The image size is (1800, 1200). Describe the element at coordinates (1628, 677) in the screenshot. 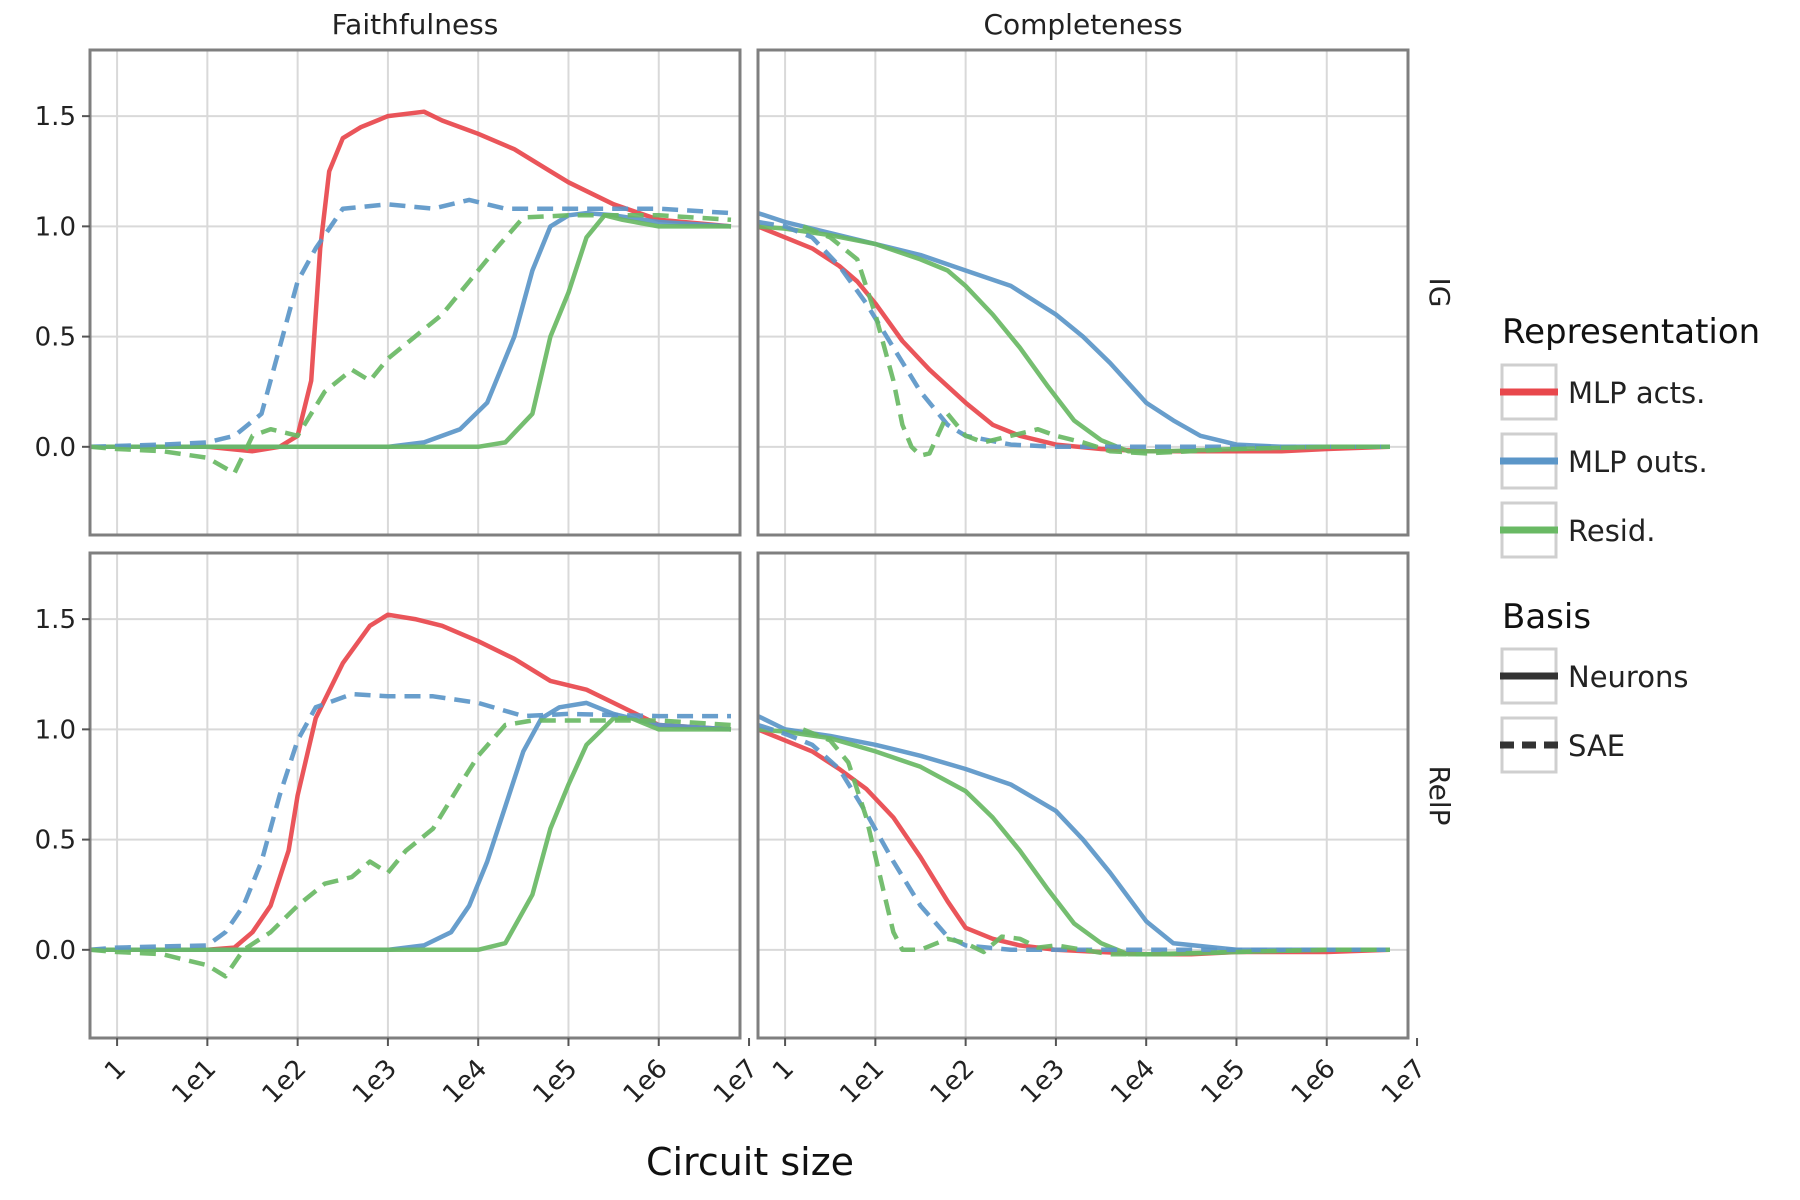

I see `legend-label: Neurons` at that location.